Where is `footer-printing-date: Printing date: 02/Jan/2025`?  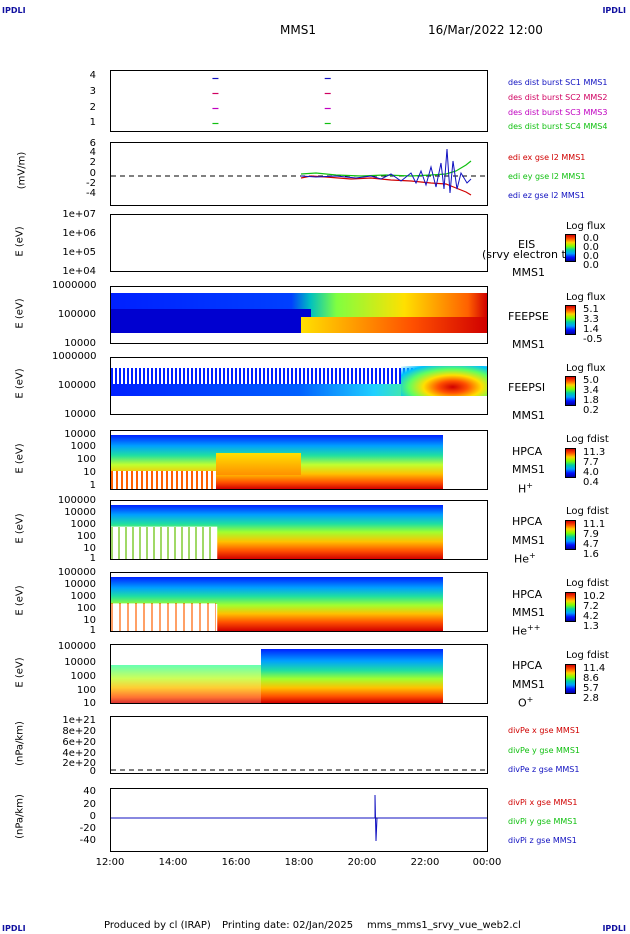 footer-printing-date: Printing date: 02/Jan/2025 is located at coordinates (288, 925).